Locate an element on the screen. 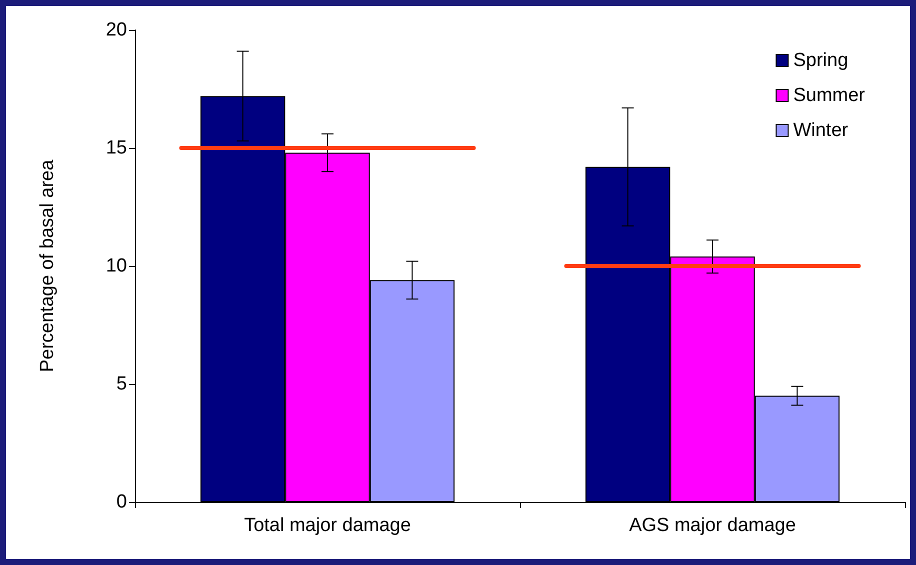 Image resolution: width=916 pixels, height=565 pixels. y-tick-label: 15 is located at coordinates (116, 148).